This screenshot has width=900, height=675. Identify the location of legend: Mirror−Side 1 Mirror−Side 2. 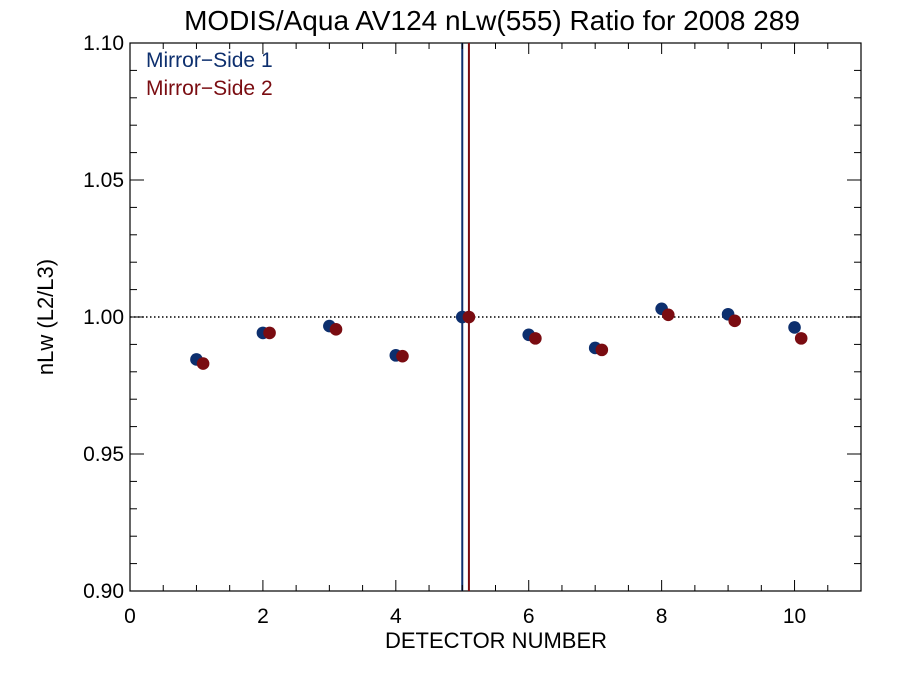
(209, 74).